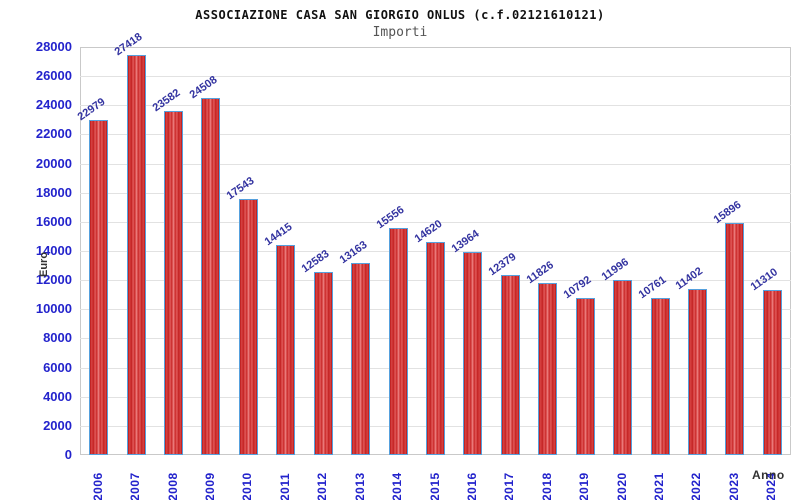  Describe the element at coordinates (172, 486) in the screenshot. I see `x-tick-label-2008: 2008` at that location.